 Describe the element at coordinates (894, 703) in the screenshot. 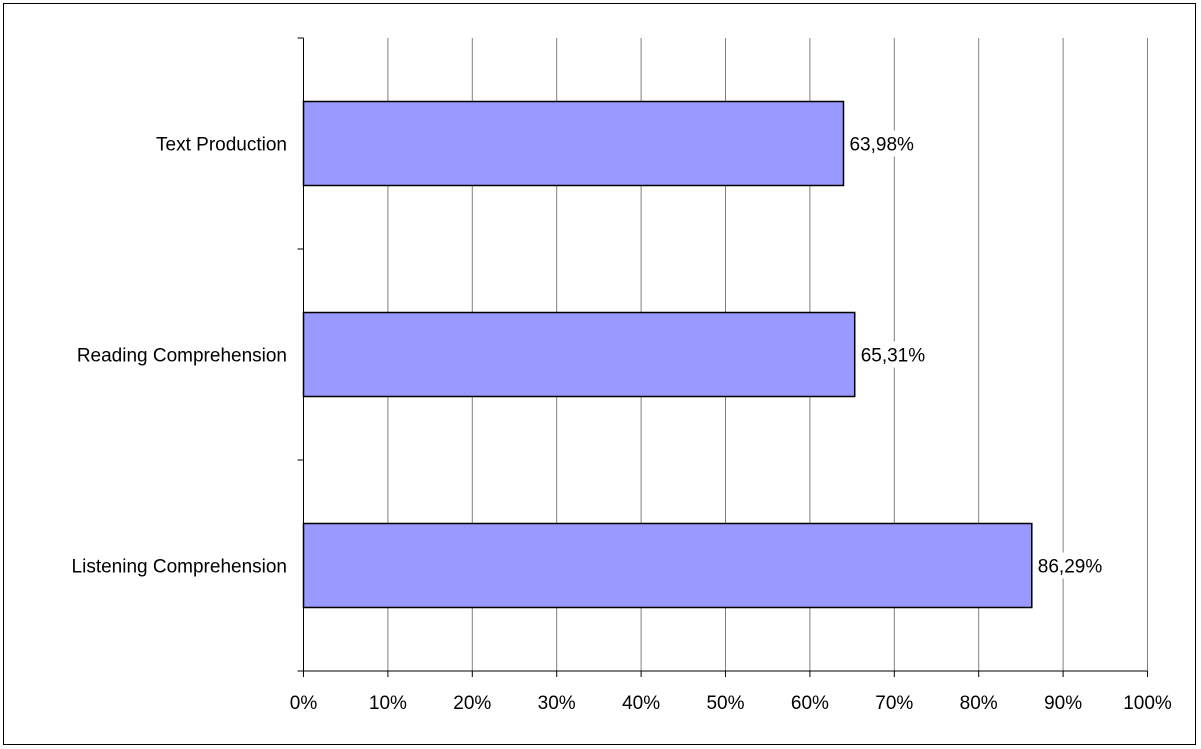

I see `x-tick-label: 70%` at that location.